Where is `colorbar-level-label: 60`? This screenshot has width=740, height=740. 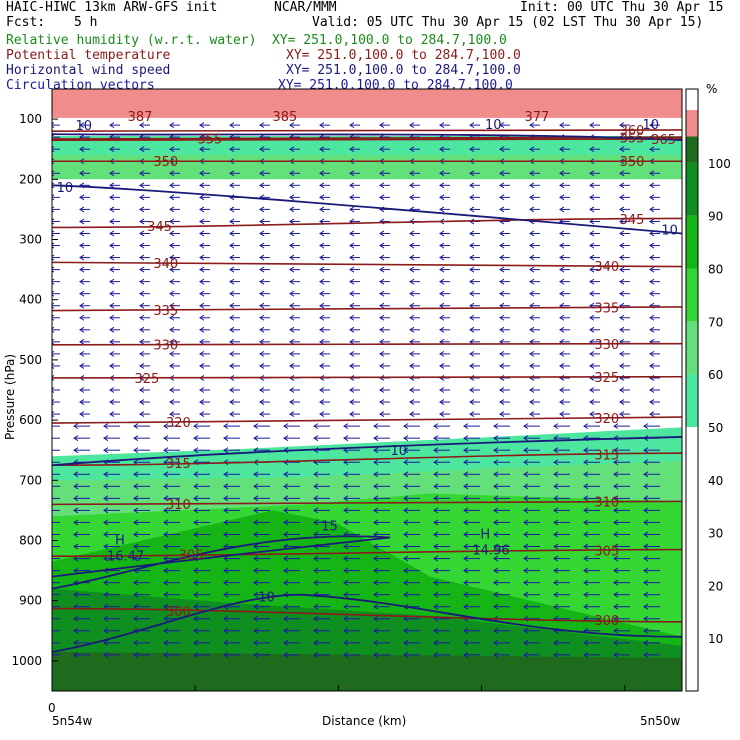 colorbar-level-label: 60 is located at coordinates (715, 375).